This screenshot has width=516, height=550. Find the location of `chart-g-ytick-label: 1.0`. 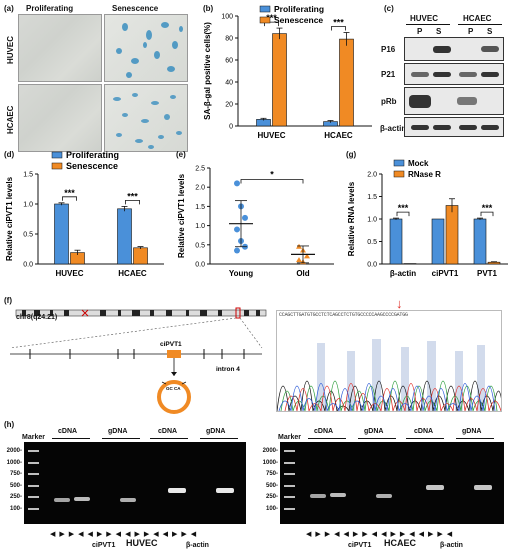

chart-g-ytick-label: 1.0 is located at coordinates (372, 220).